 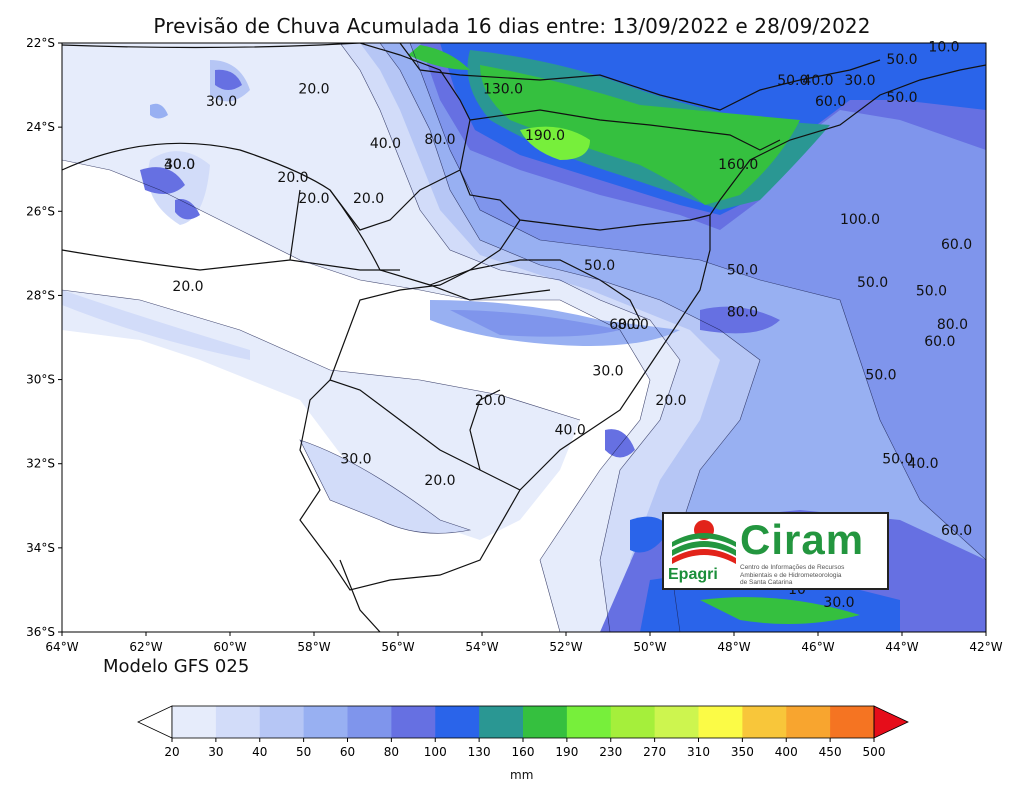 What do you see at coordinates (649, 647) in the screenshot?
I see `lon-tick-label: 50°W` at bounding box center [649, 647].